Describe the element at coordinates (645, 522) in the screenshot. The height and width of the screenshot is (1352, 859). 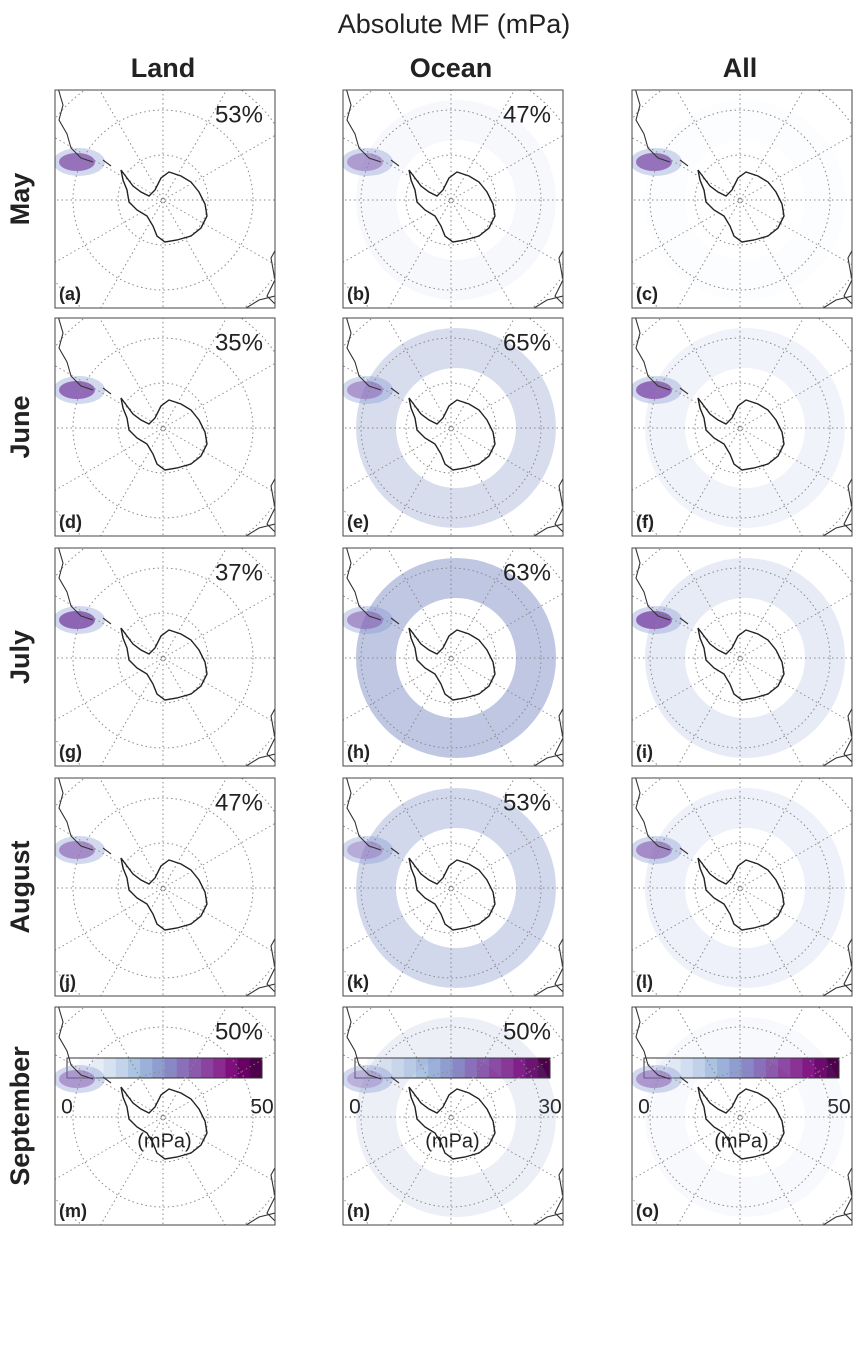
I see `panel-letter: (f)` at that location.